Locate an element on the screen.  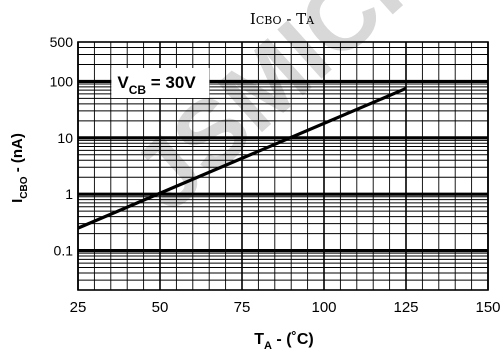
x-tick-label: 25 is located at coordinates (78, 307).